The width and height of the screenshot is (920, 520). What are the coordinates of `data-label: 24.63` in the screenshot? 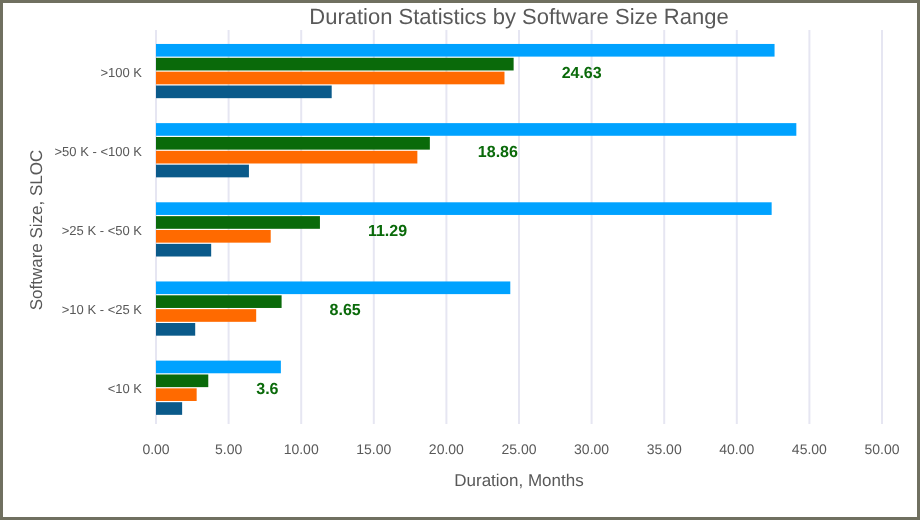 It's located at (582, 72).